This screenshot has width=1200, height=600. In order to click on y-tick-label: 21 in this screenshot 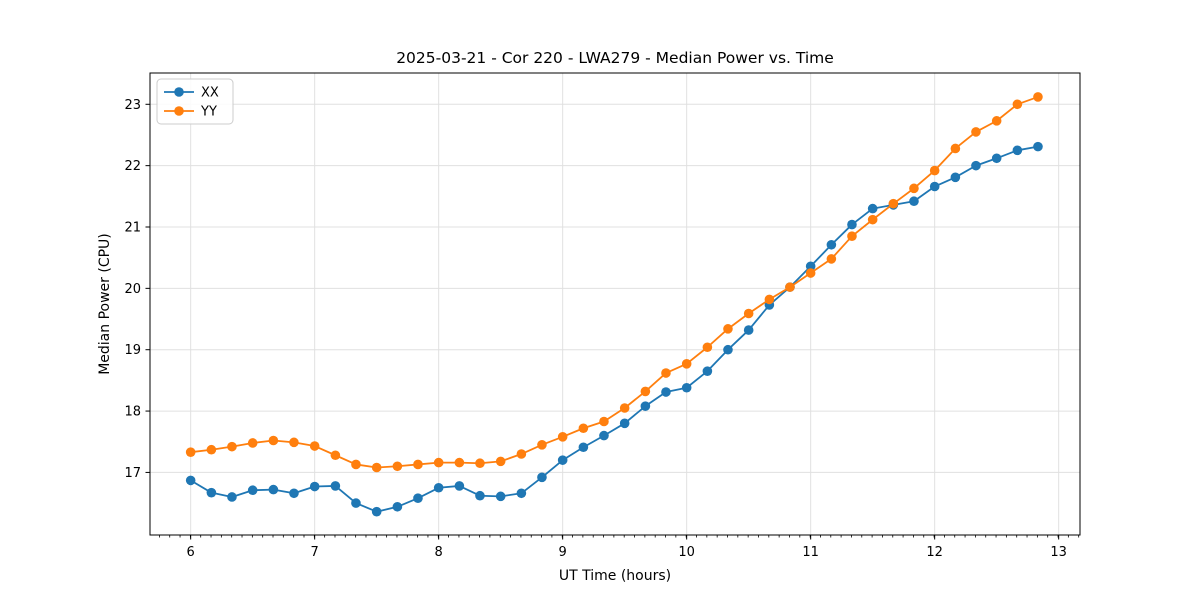, I will do `click(132, 228)`.